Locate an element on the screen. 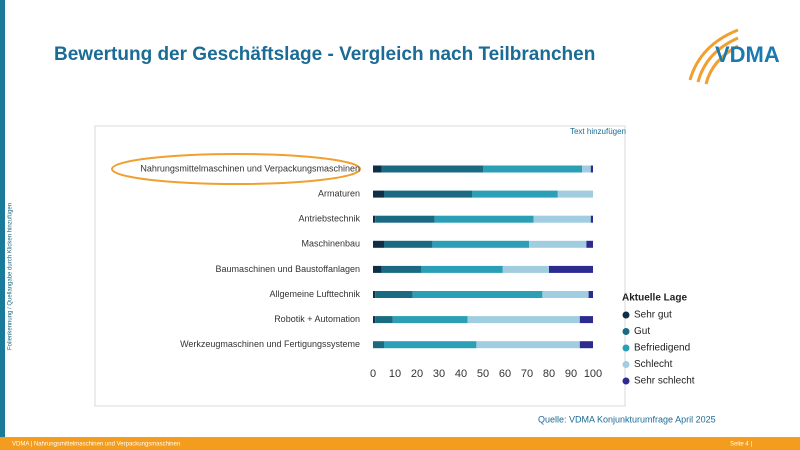  x-tick-label: 30 is located at coordinates (439, 374).